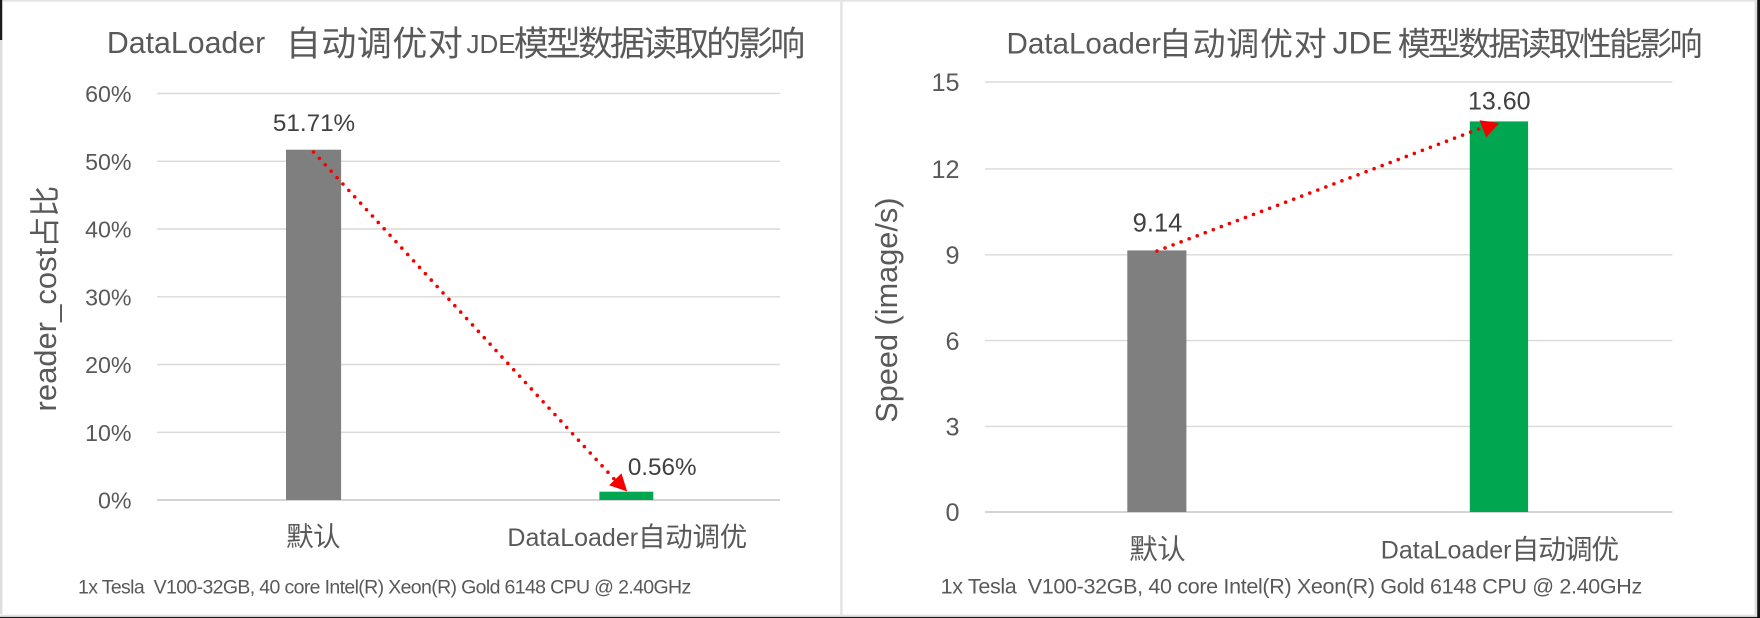  Describe the element at coordinates (108, 365) in the screenshot. I see `svg-text: 20%` at that location.